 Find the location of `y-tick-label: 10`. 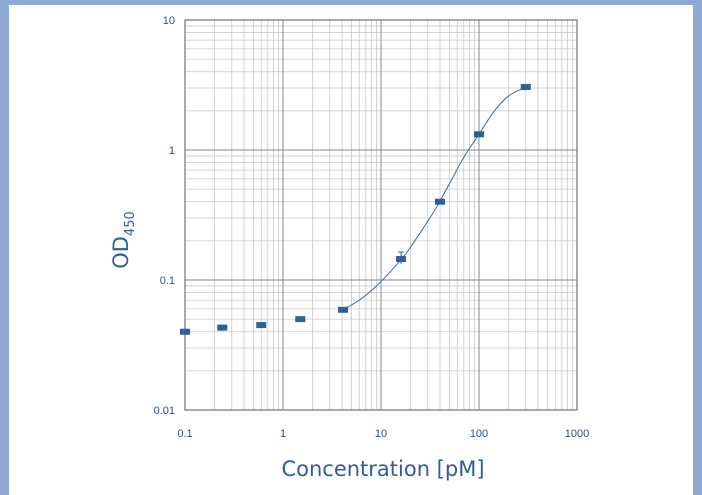

y-tick-label: 10 is located at coordinates (169, 21).